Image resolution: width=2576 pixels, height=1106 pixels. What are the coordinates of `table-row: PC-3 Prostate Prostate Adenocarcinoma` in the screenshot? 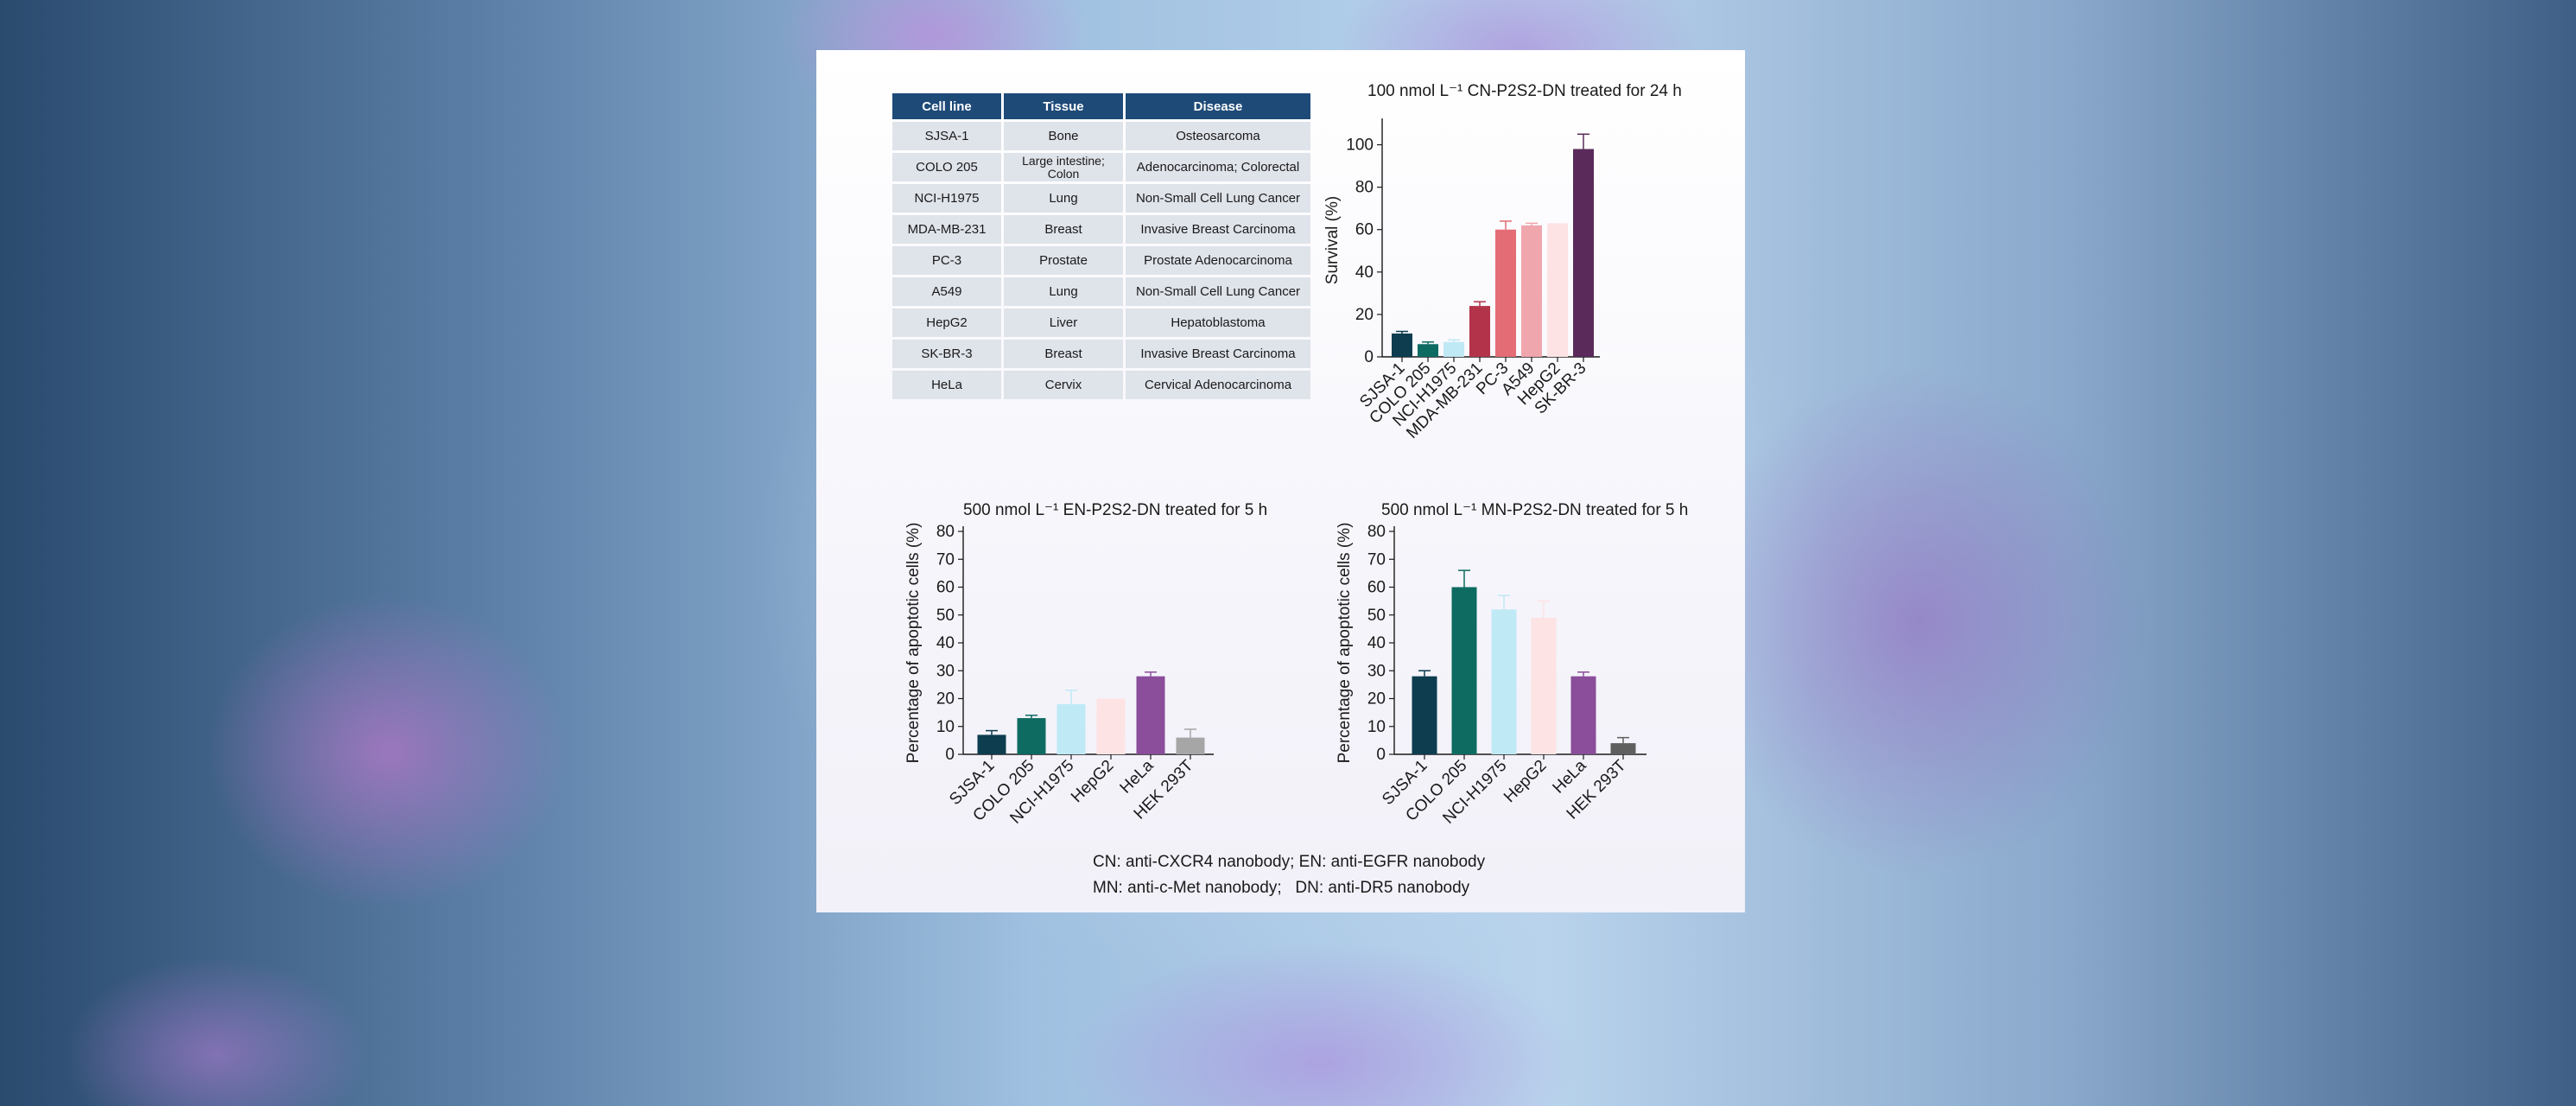 It's located at (1101, 260).